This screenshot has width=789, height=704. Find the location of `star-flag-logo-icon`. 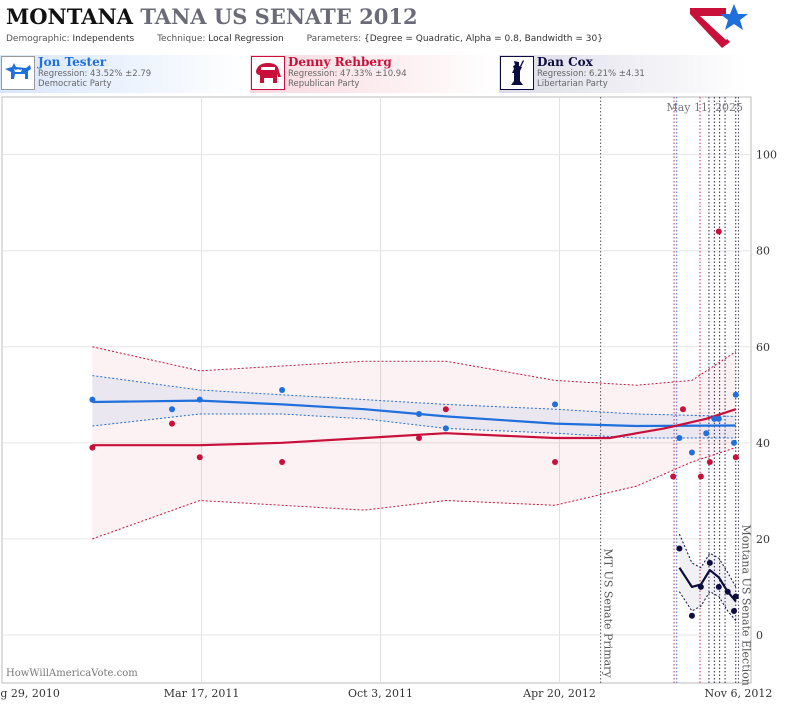

star-flag-logo-icon is located at coordinates (719, 26).